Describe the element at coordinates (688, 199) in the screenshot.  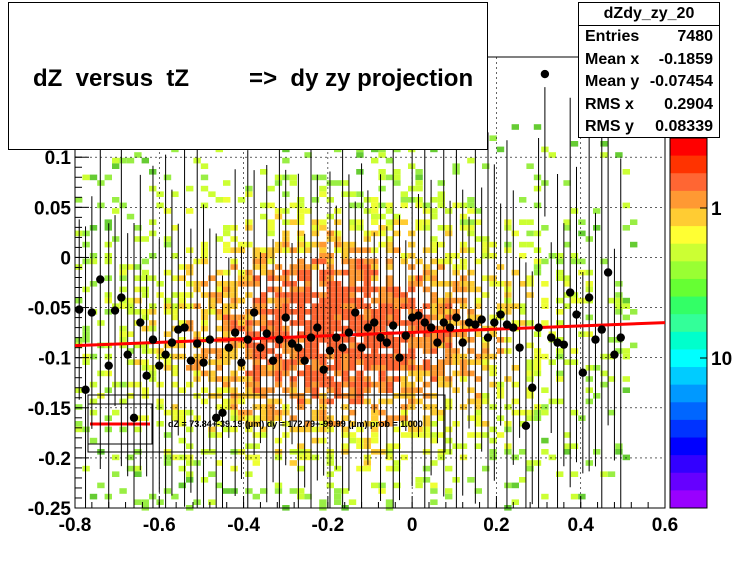
I see `palette-swatch` at that location.